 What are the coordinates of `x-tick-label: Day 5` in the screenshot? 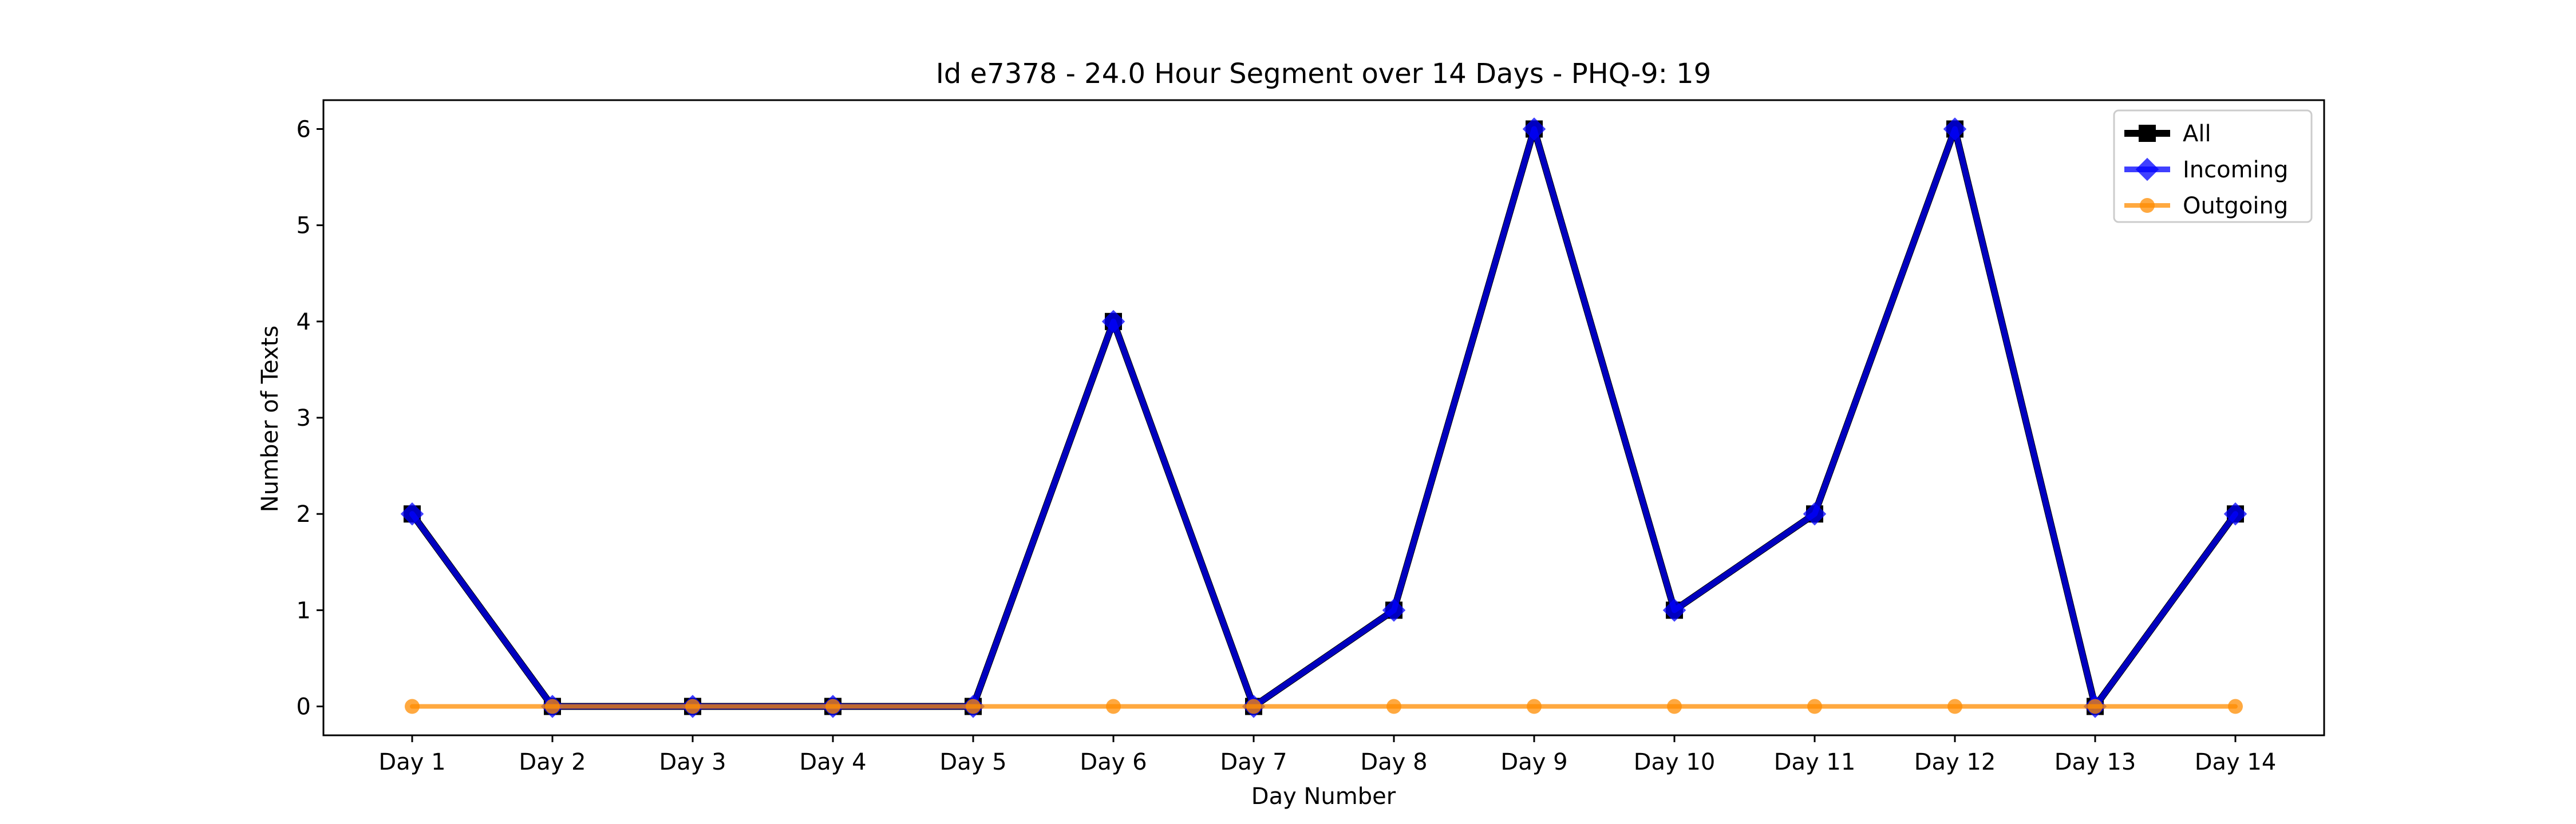 It's located at (972, 762).